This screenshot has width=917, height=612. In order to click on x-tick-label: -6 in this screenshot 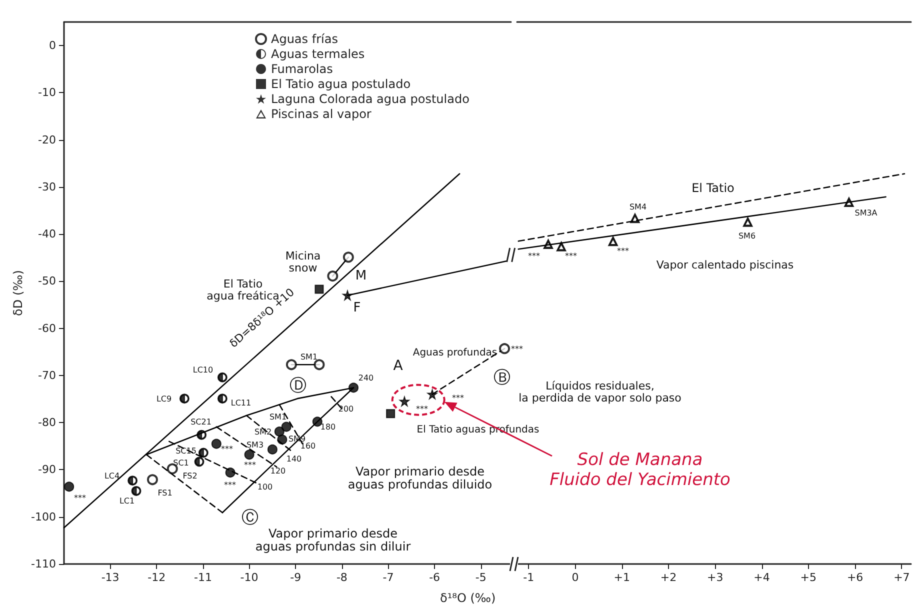, I will do `click(434, 577)`.